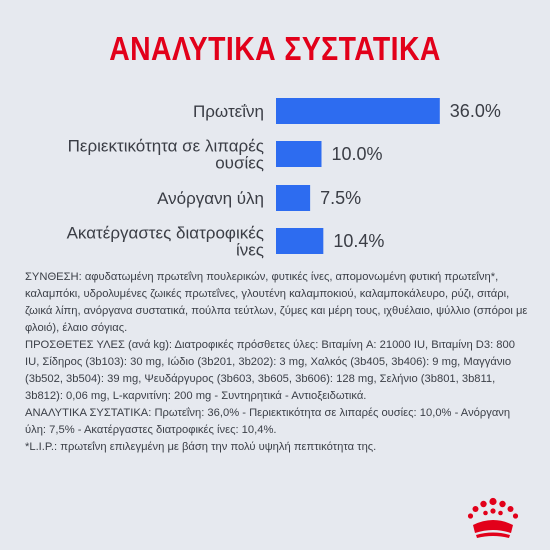 The width and height of the screenshot is (550, 550). Describe the element at coordinates (166, 146) in the screenshot. I see `category-label: Περιεκτικότητα σε λιπαρές` at that location.